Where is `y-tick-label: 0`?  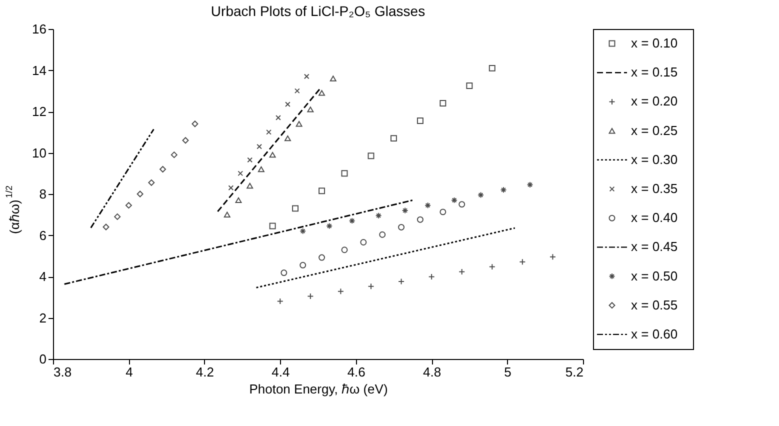 y-tick-label: 0 is located at coordinates (42, 359).